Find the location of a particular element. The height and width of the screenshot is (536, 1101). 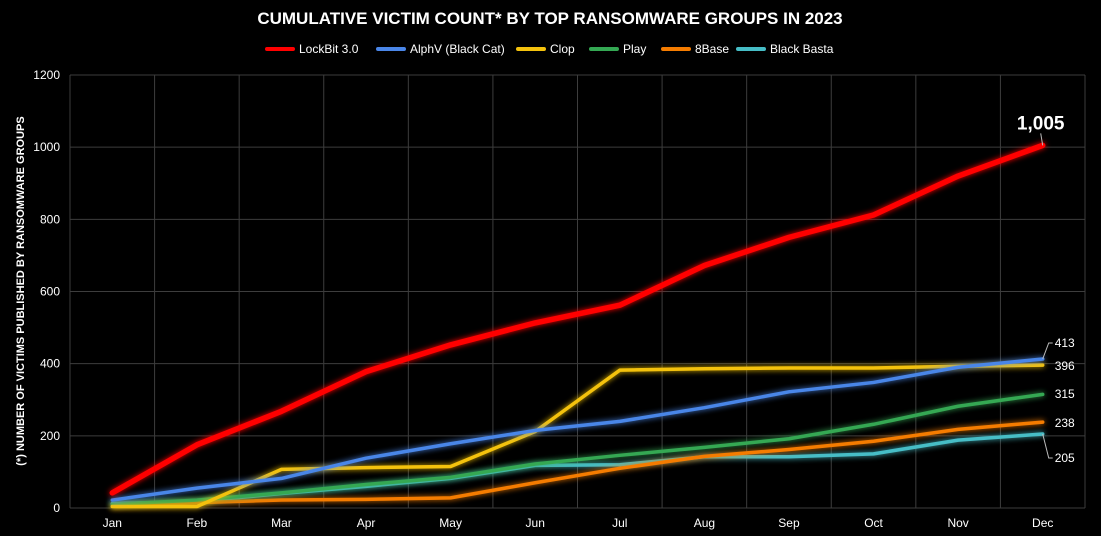

end-labels: 1,005 413 396 315 238 205 is located at coordinates (1046, 289).